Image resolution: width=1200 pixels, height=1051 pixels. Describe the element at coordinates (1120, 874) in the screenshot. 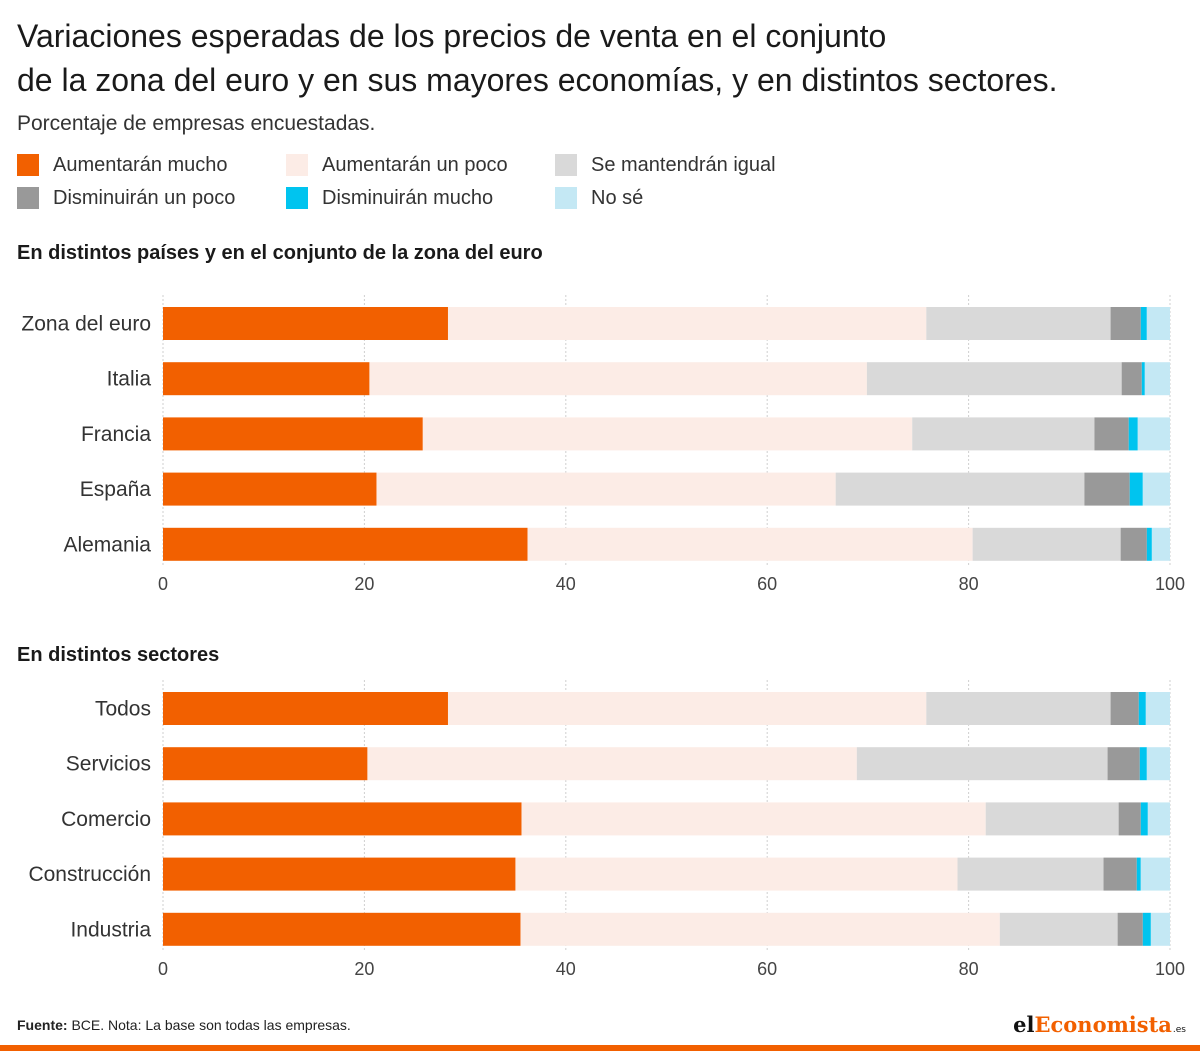

I see `bar-segment-construccion-disminuiran-un-poco` at that location.